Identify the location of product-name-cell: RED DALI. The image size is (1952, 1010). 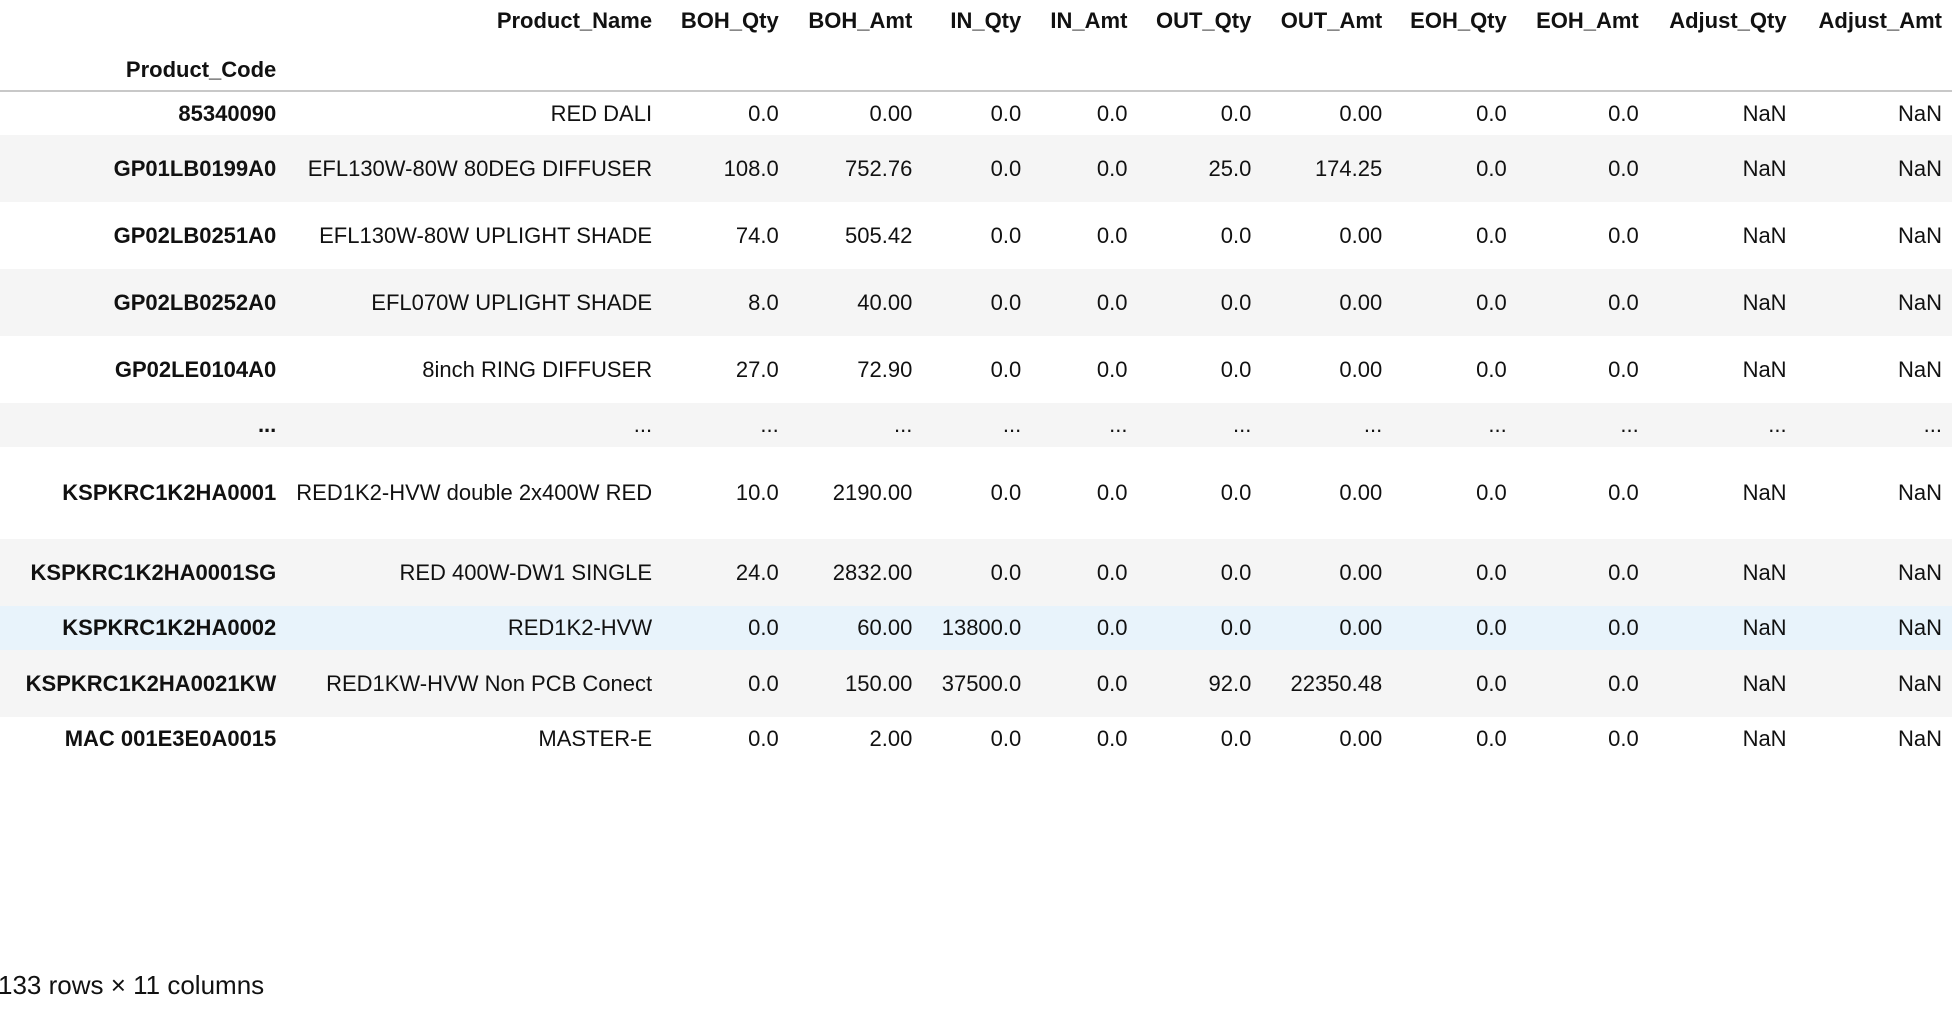
(601, 113).